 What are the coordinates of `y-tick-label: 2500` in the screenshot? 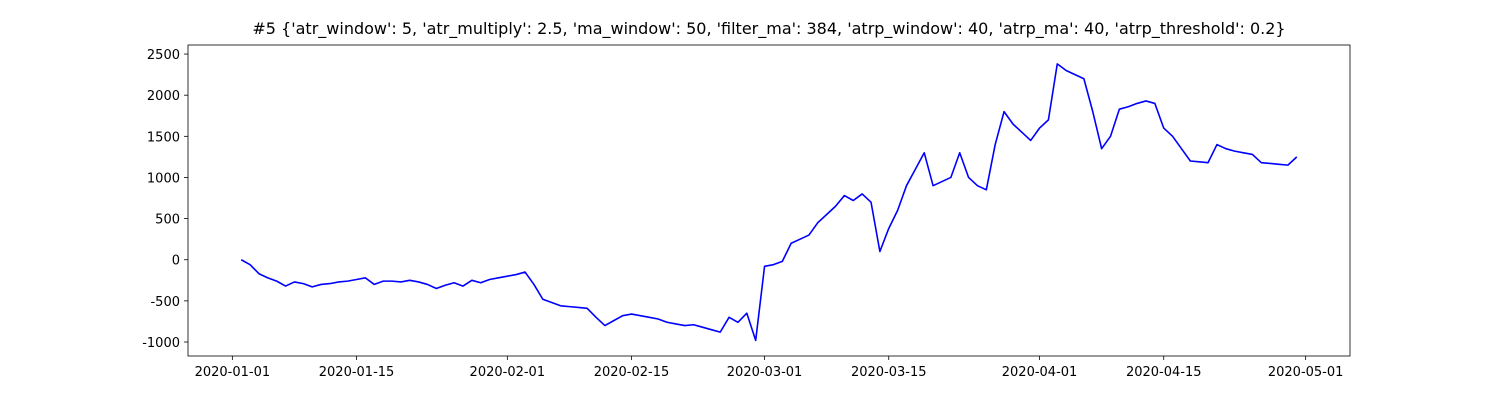 It's located at (163, 55).